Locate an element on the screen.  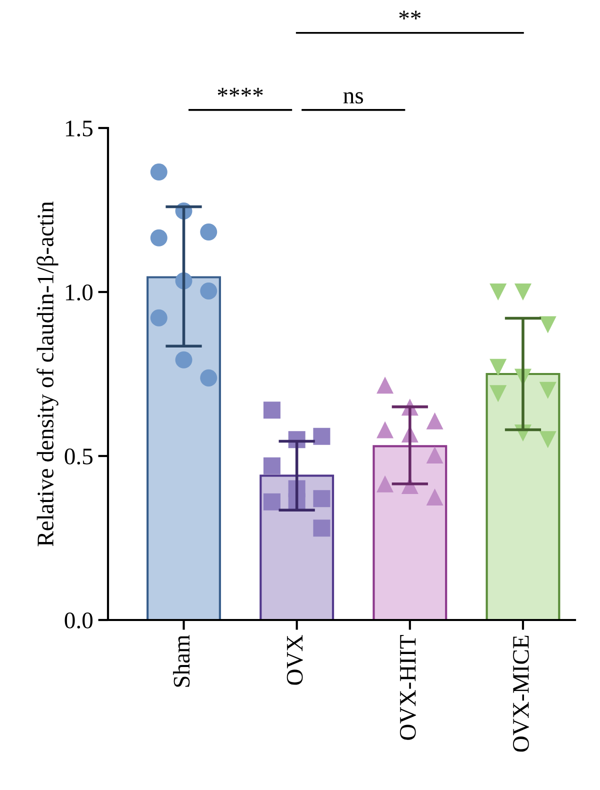
y-tick-label: 0.0 is located at coordinates (78, 620).